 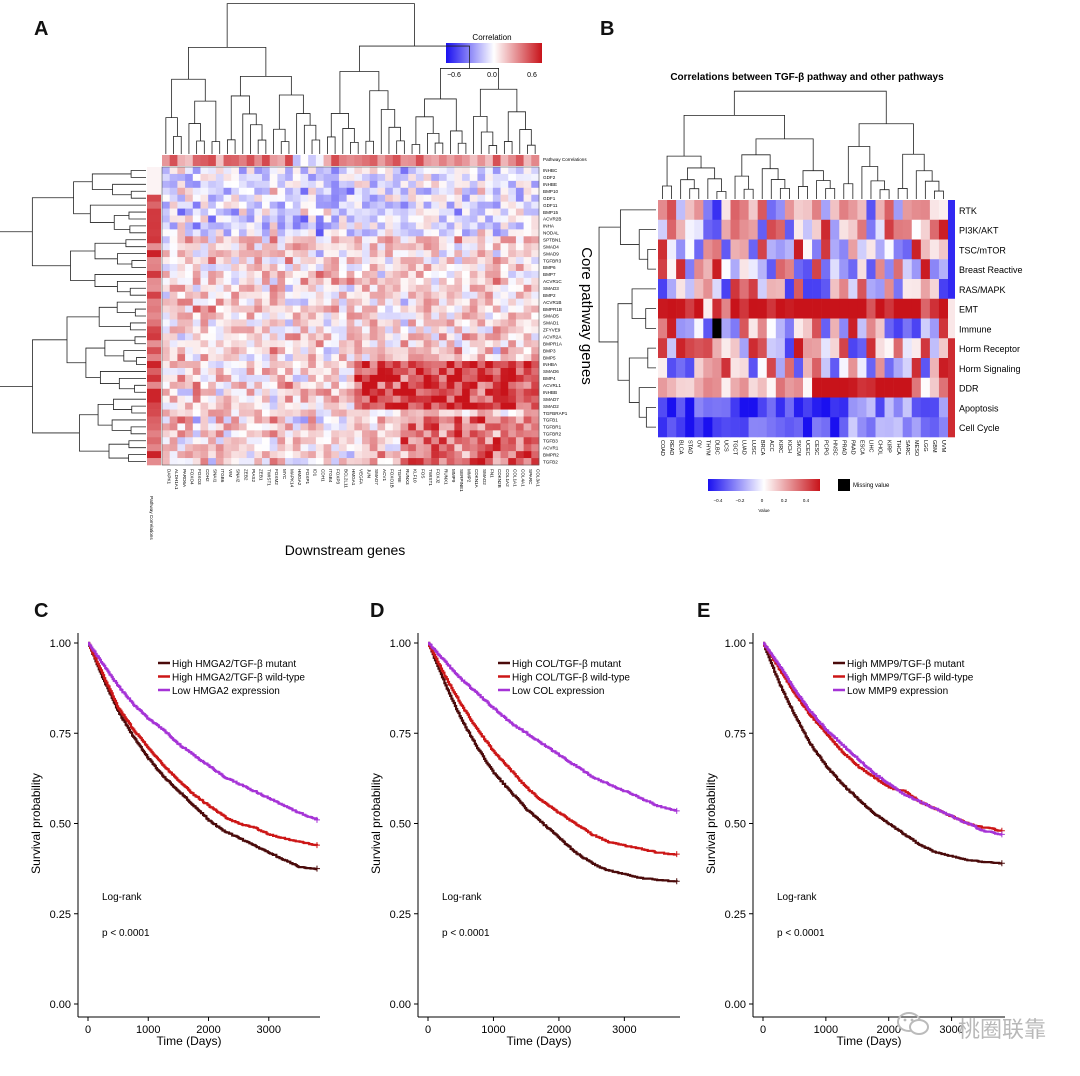 What do you see at coordinates (222, 476) in the screenshot?
I see `column-gene-label: ITGB6` at bounding box center [222, 476].